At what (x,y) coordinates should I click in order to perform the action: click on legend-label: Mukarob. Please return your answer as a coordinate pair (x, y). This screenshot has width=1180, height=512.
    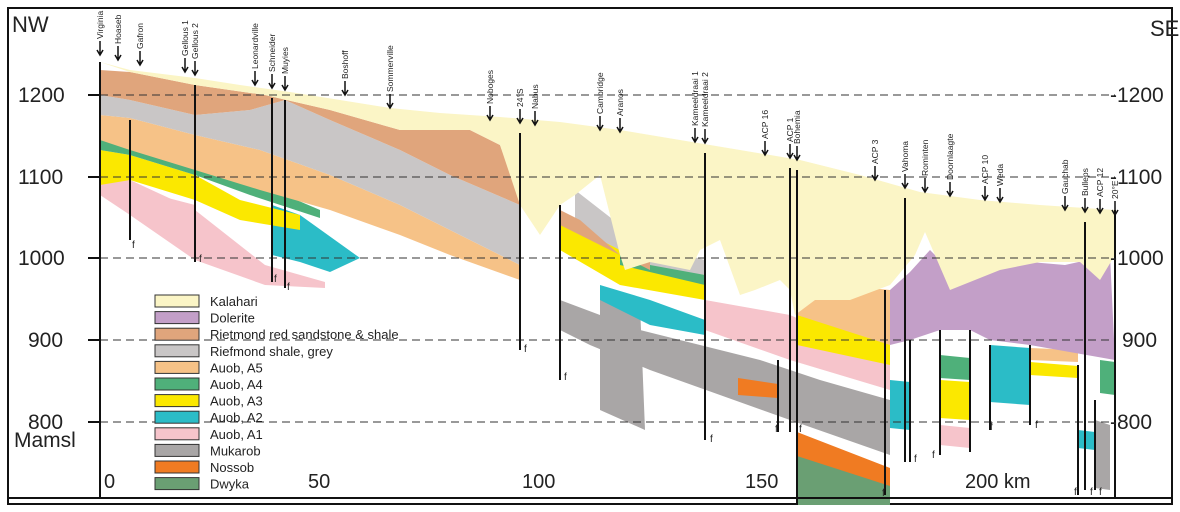
    Looking at the image, I should click on (235, 450).